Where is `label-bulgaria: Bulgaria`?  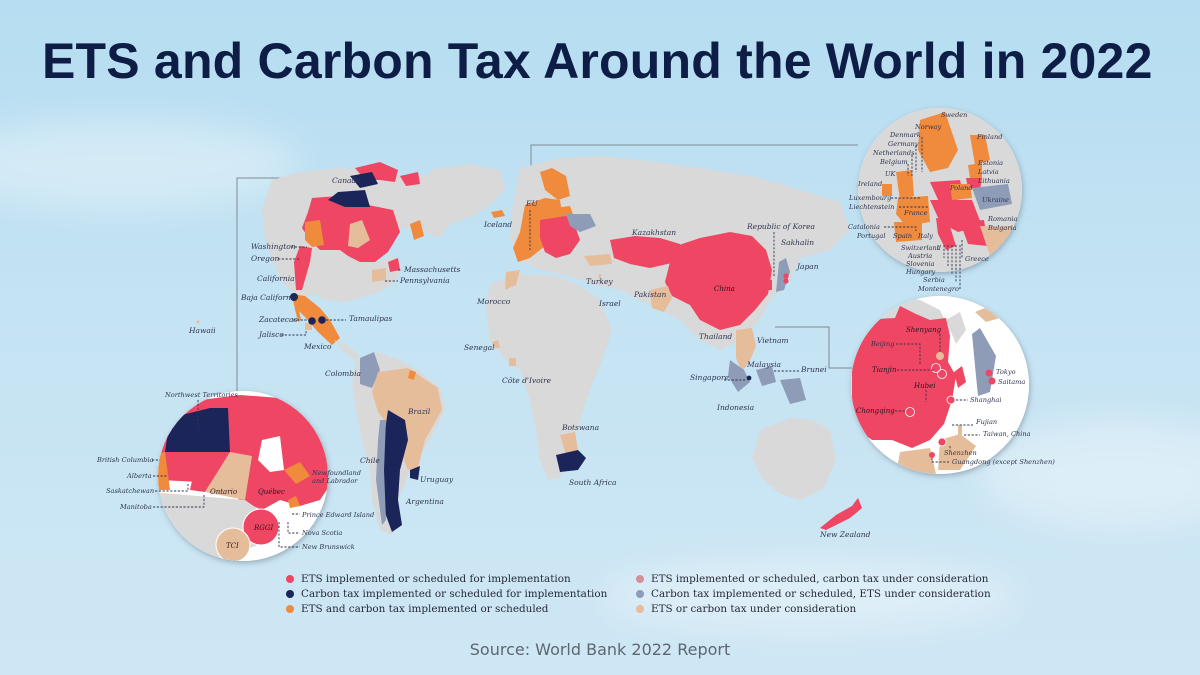 label-bulgaria: Bulgaria is located at coordinates (1002, 228).